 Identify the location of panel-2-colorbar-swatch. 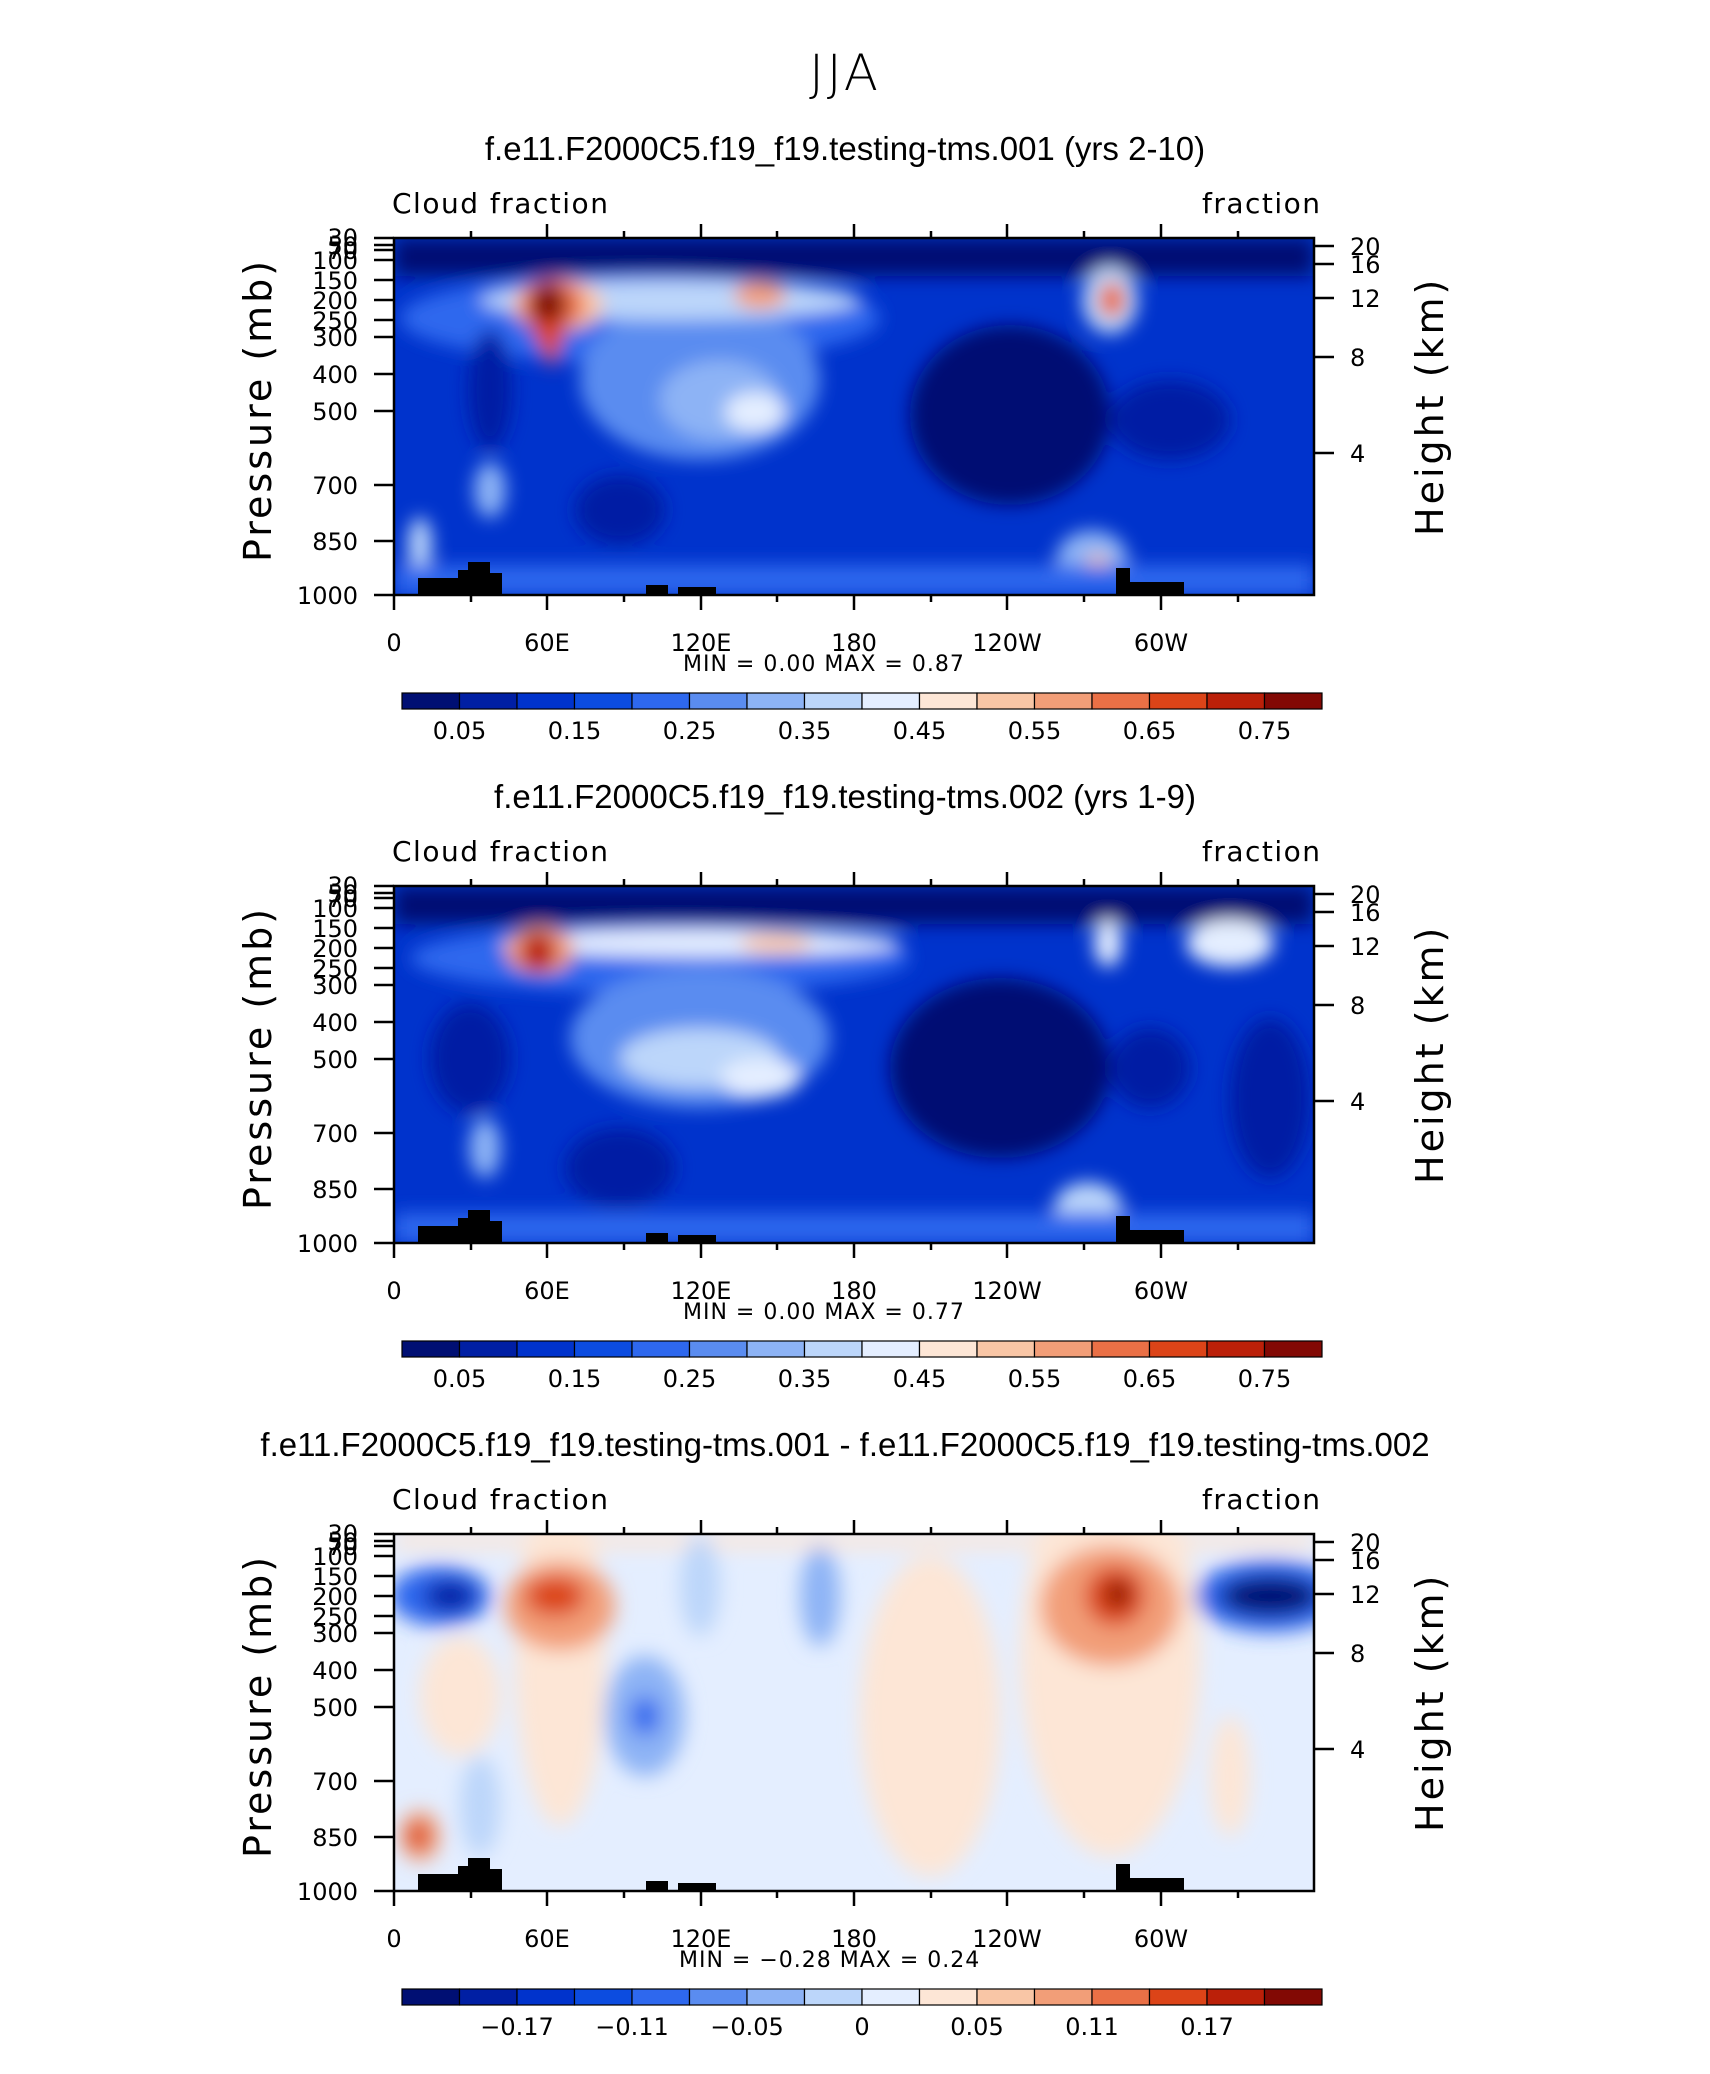
(1293, 1349).